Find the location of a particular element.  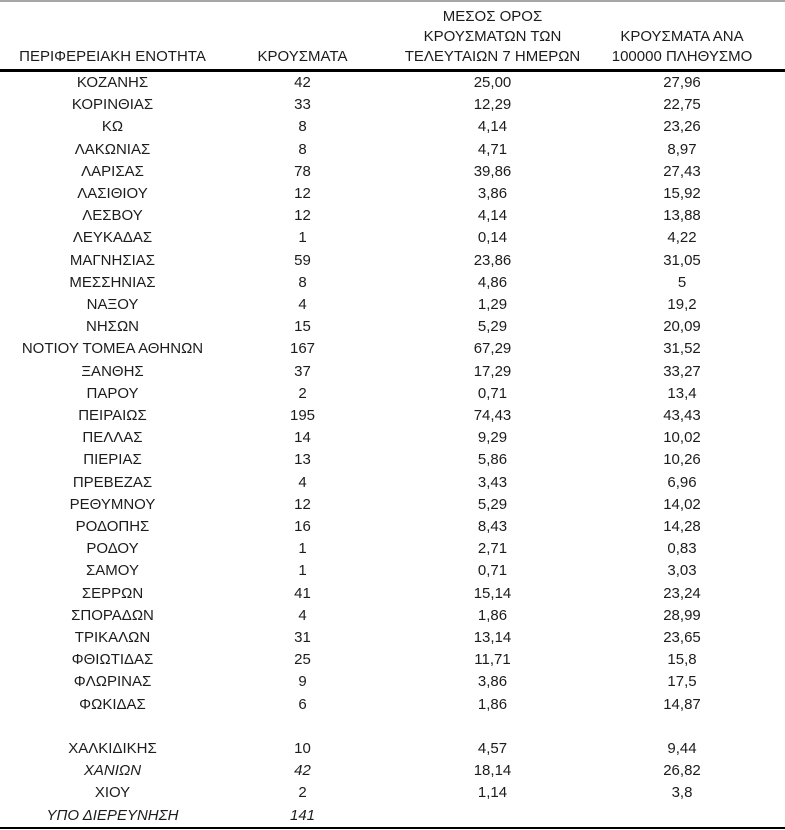

column-header-cases: ΚΡΟΥΣΜΑΤΑ is located at coordinates (302, 37).